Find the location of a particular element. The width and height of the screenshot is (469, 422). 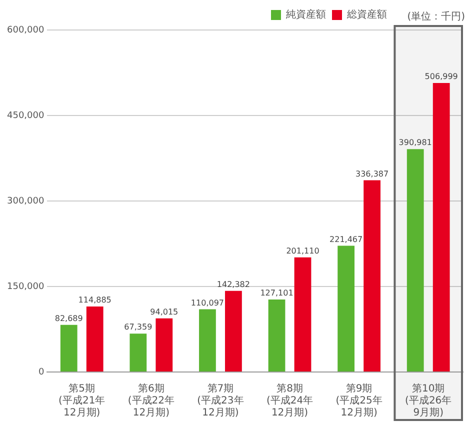

data-label: 110,097 is located at coordinates (207, 303).